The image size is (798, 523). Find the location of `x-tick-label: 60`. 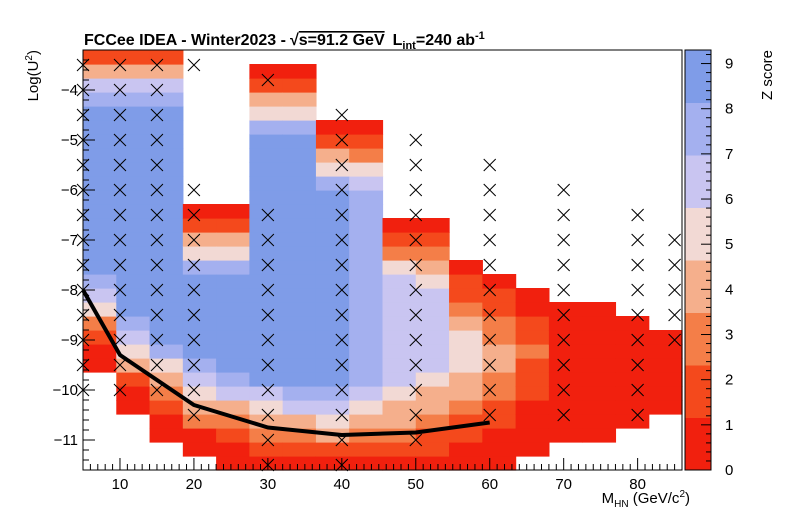

x-tick-label: 60 is located at coordinates (489, 484).